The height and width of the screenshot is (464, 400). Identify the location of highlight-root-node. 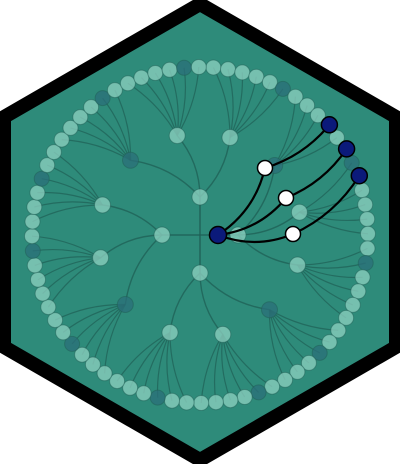
(218, 235).